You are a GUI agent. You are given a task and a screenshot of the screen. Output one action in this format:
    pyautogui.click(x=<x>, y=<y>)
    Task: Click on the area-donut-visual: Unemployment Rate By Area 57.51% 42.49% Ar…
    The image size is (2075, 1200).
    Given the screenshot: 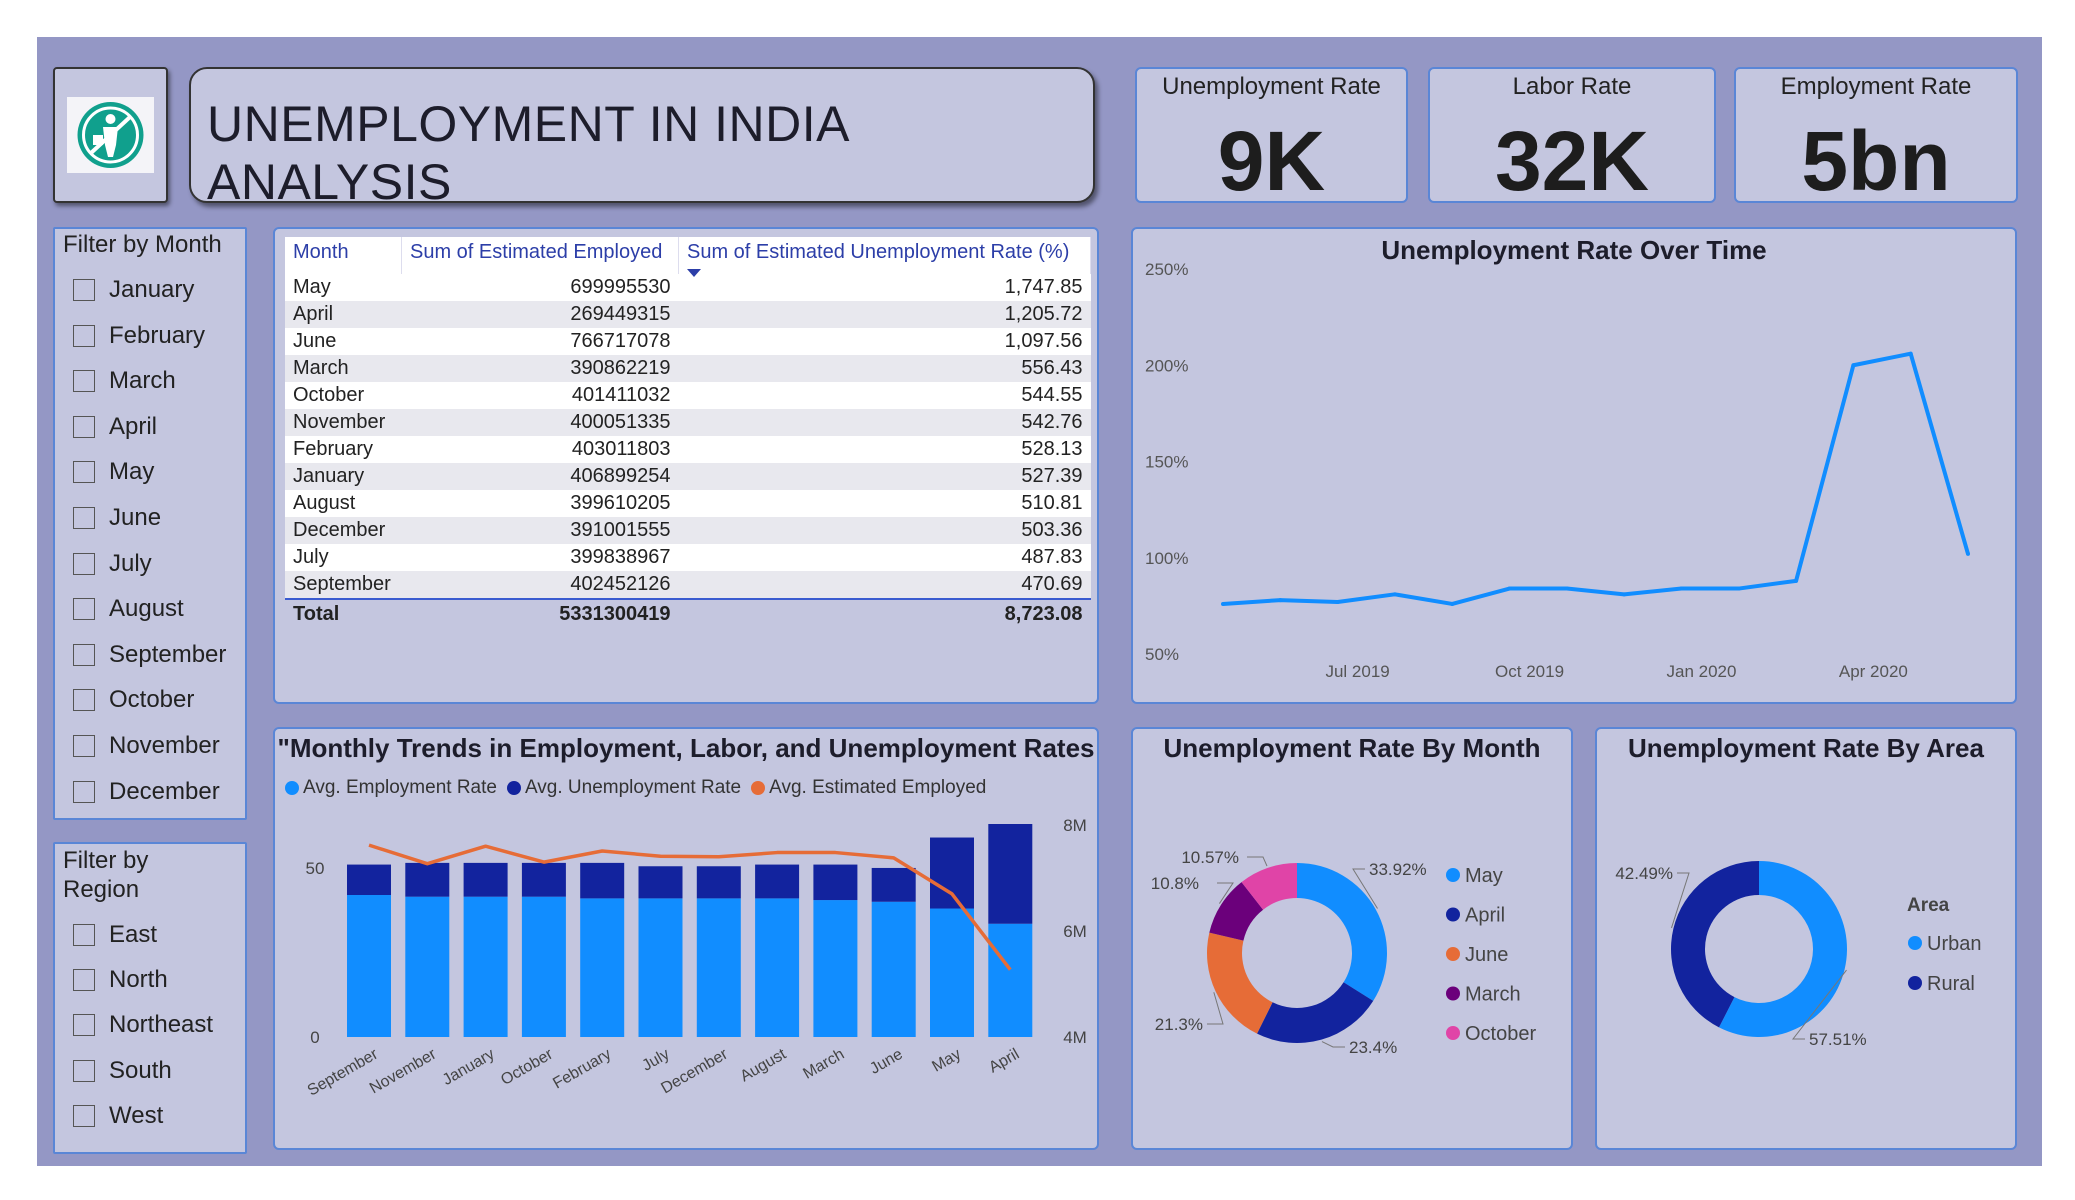 What is the action you would take?
    pyautogui.click(x=1806, y=938)
    